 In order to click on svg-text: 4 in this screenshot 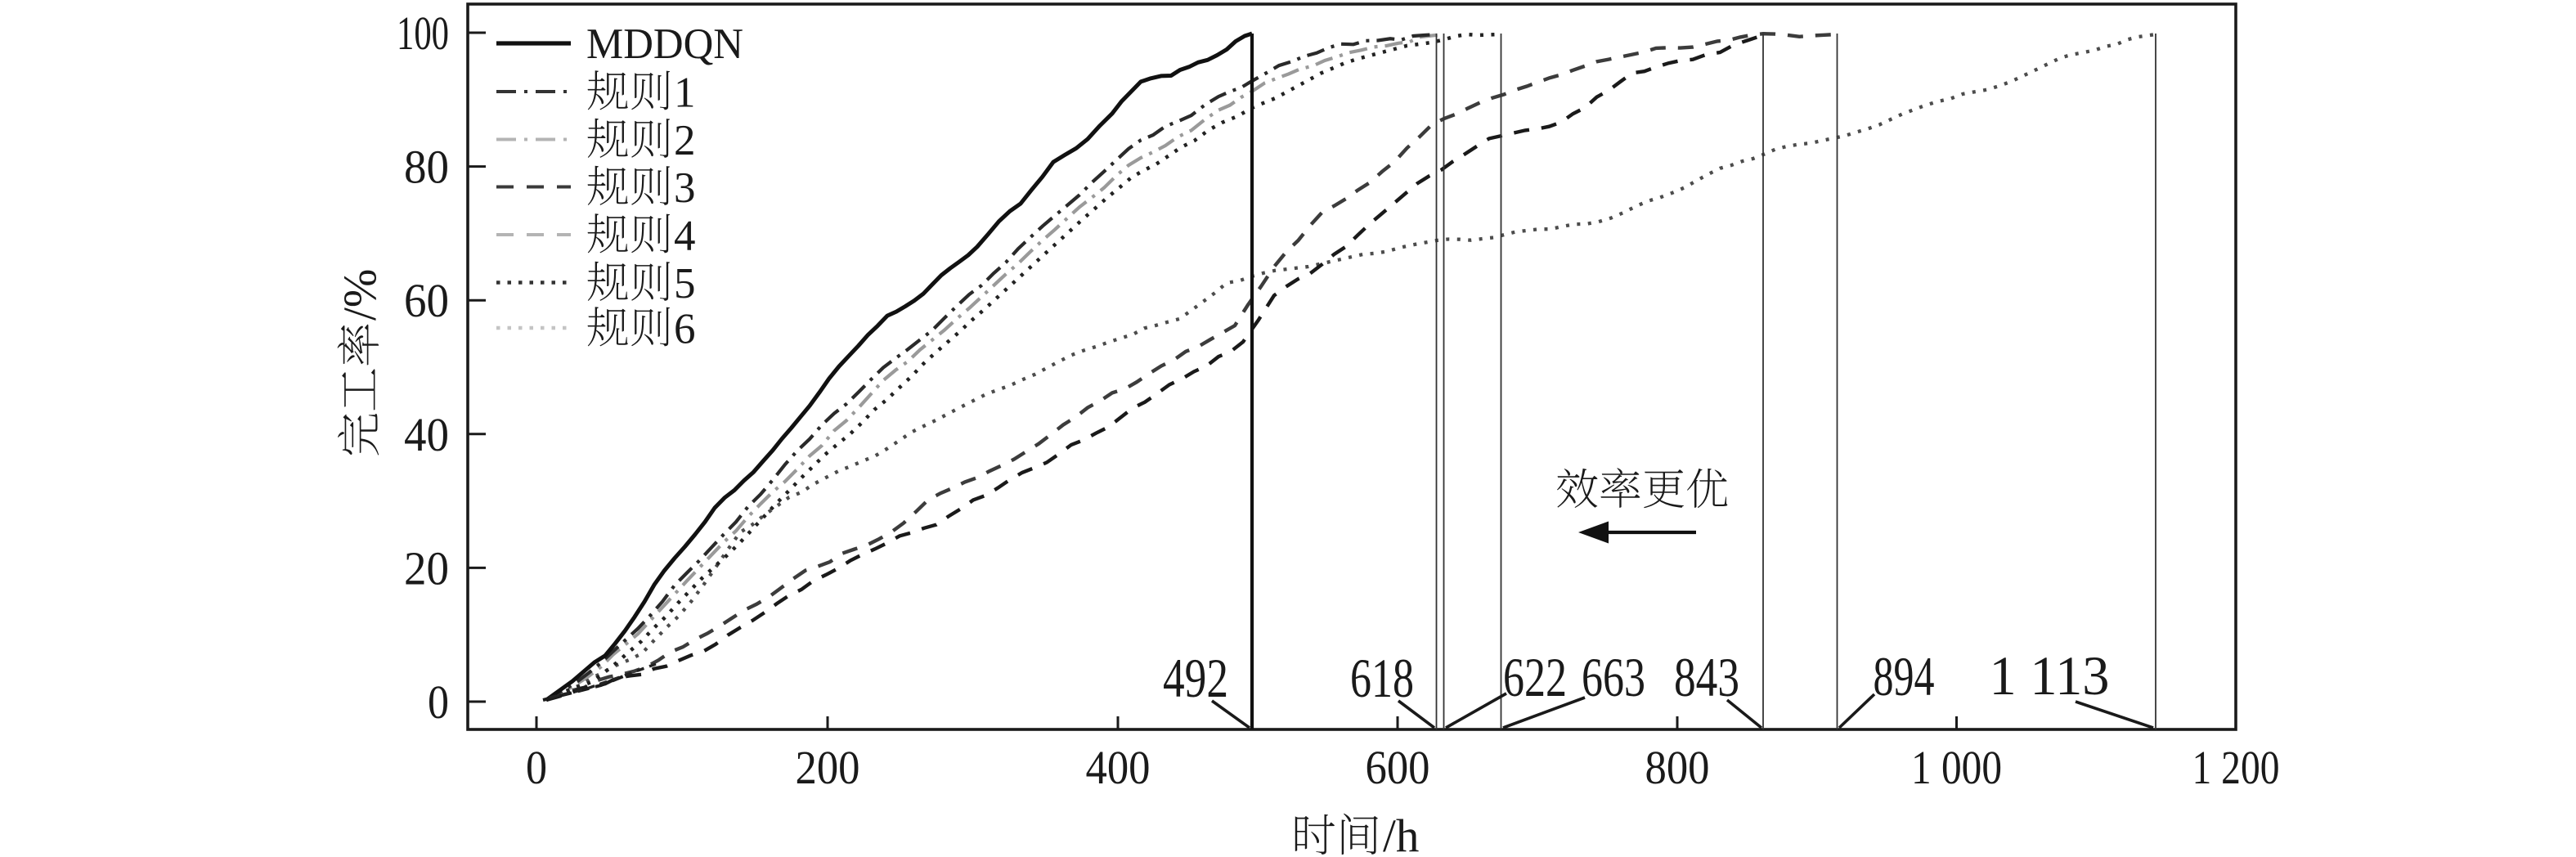, I will do `click(685, 236)`.